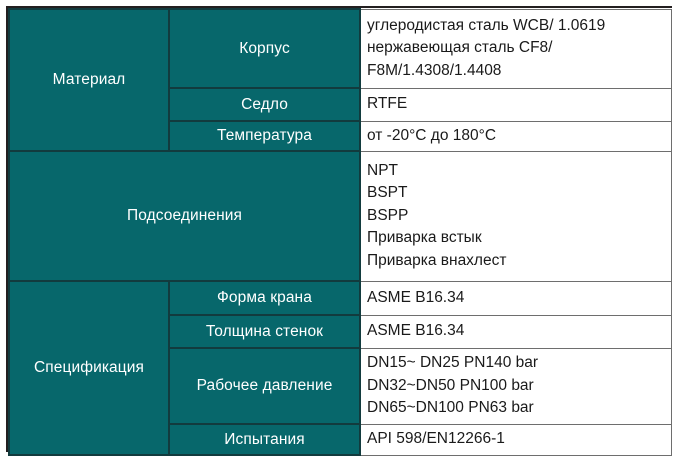  Describe the element at coordinates (515, 136) in the screenshot. I see `value-temperatura: от -20°C до 180°C` at that location.